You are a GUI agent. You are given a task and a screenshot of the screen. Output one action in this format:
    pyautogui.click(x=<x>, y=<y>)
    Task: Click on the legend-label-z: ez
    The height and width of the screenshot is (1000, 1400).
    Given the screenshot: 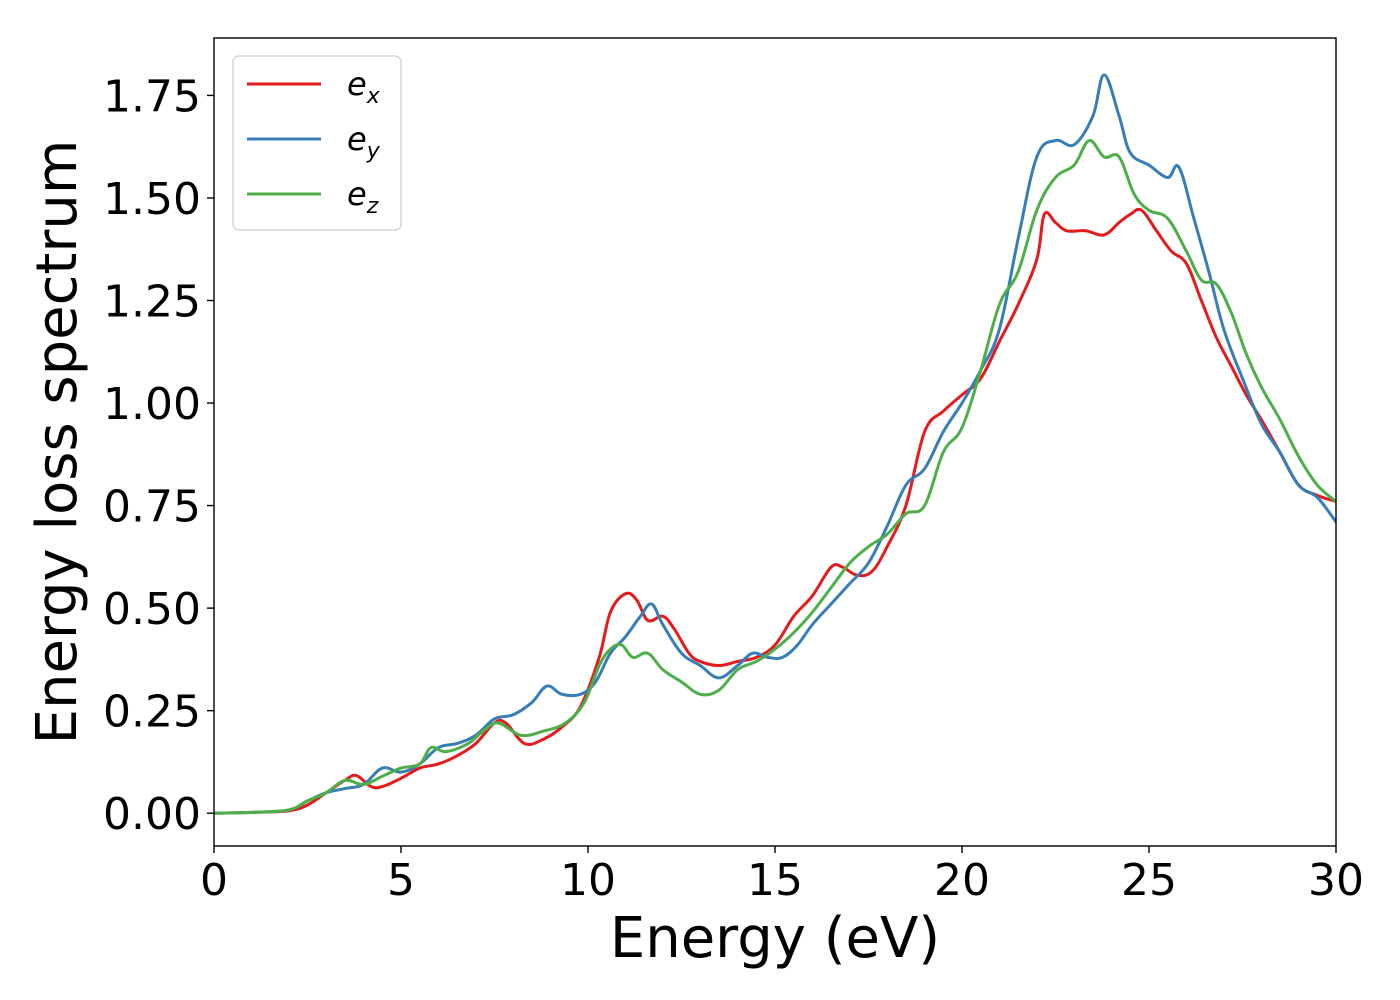 What is the action you would take?
    pyautogui.click(x=363, y=197)
    